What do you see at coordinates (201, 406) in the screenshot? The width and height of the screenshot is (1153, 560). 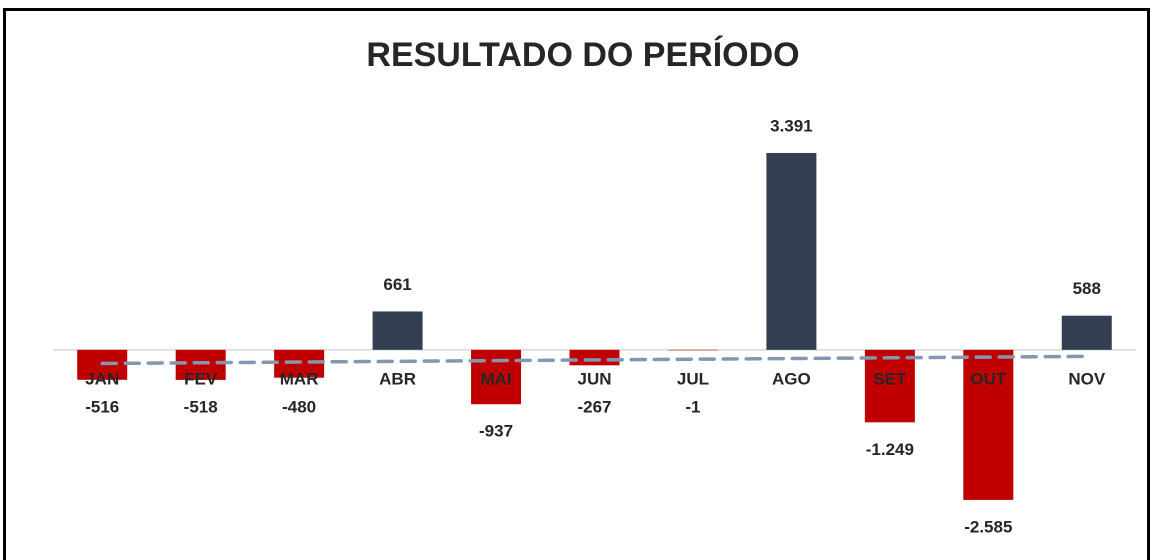 I see `value-label: -518` at bounding box center [201, 406].